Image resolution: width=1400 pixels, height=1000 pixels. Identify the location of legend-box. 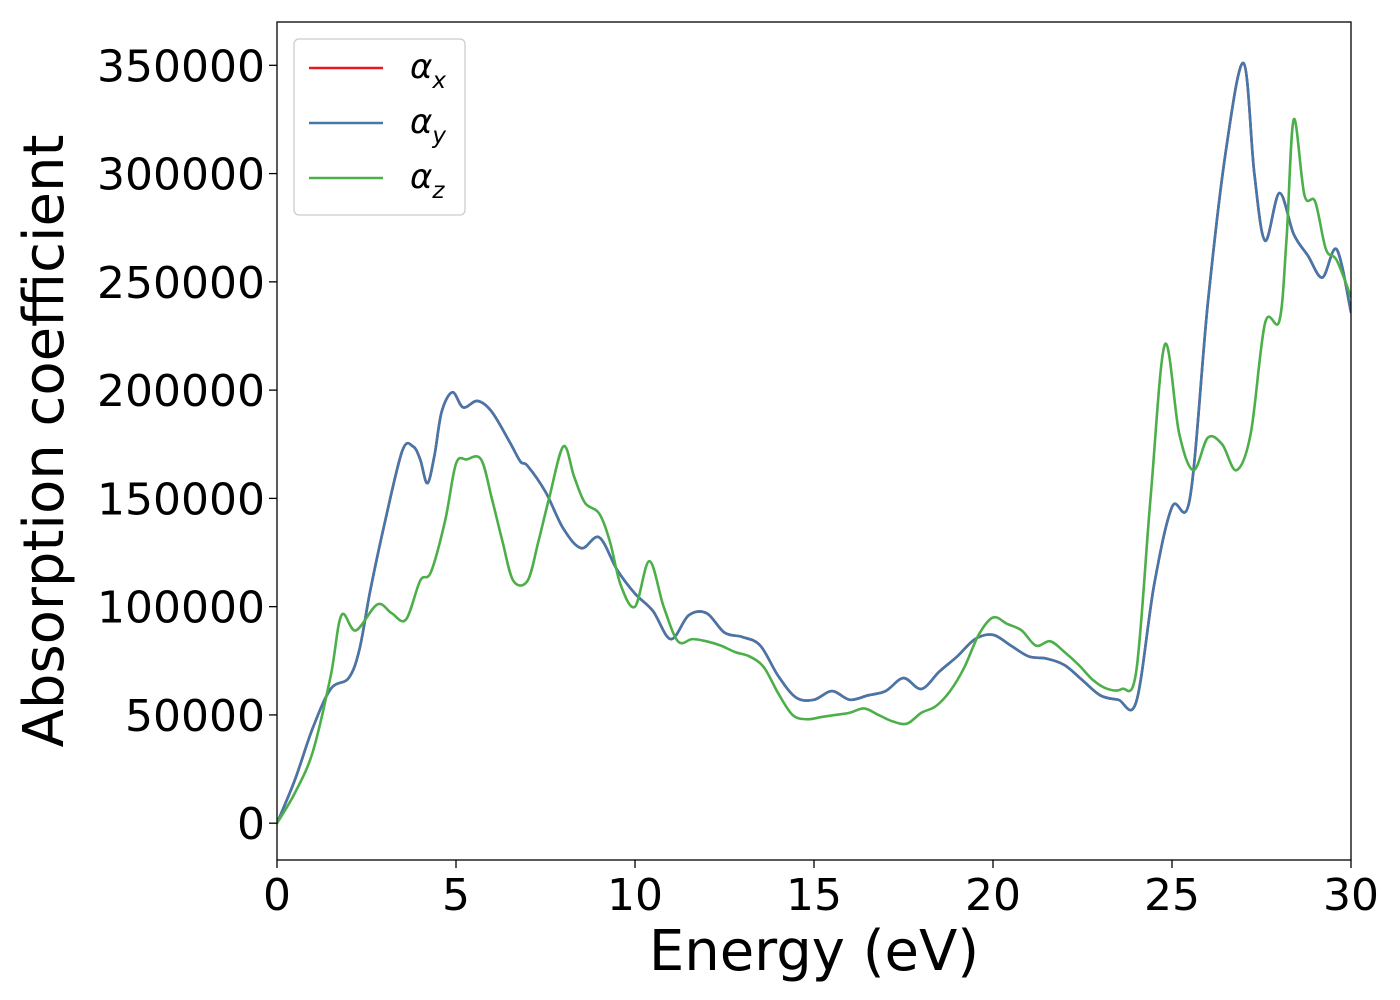
(379, 127).